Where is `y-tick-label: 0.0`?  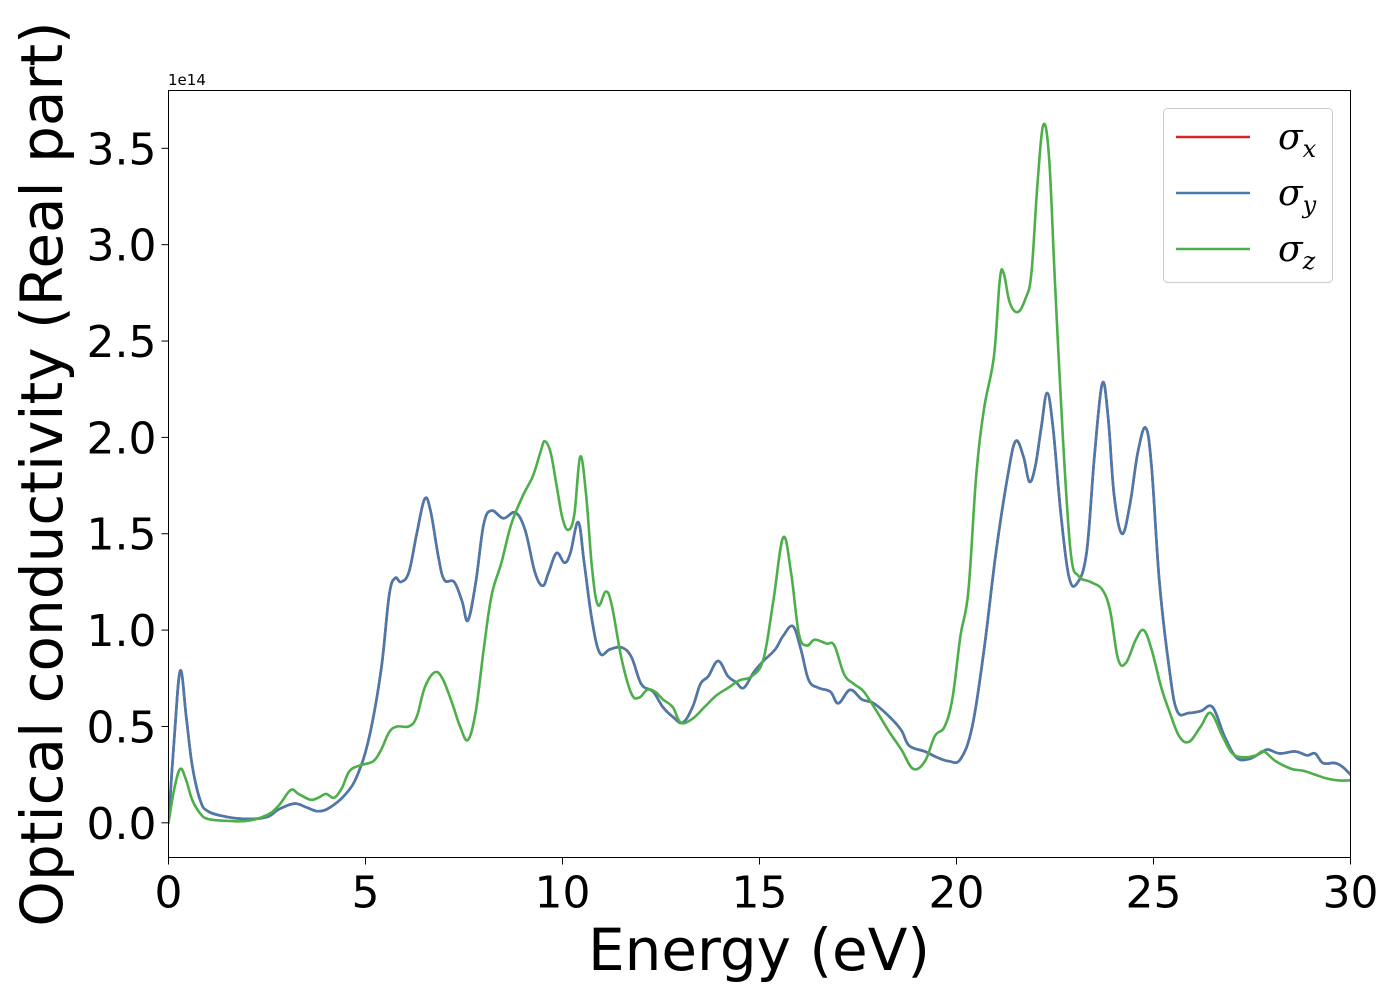
y-tick-label: 0.0 is located at coordinates (122, 824).